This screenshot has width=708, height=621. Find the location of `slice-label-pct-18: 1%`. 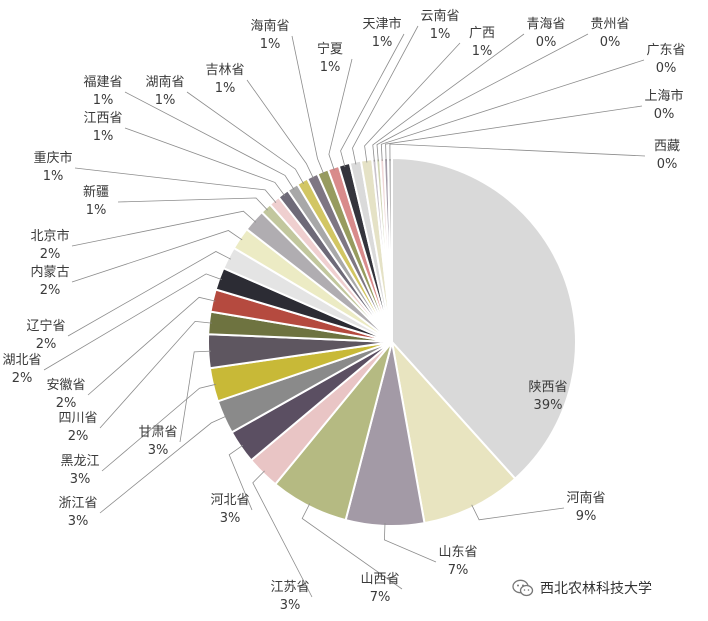

slice-label-pct-18: 1% is located at coordinates (103, 100).